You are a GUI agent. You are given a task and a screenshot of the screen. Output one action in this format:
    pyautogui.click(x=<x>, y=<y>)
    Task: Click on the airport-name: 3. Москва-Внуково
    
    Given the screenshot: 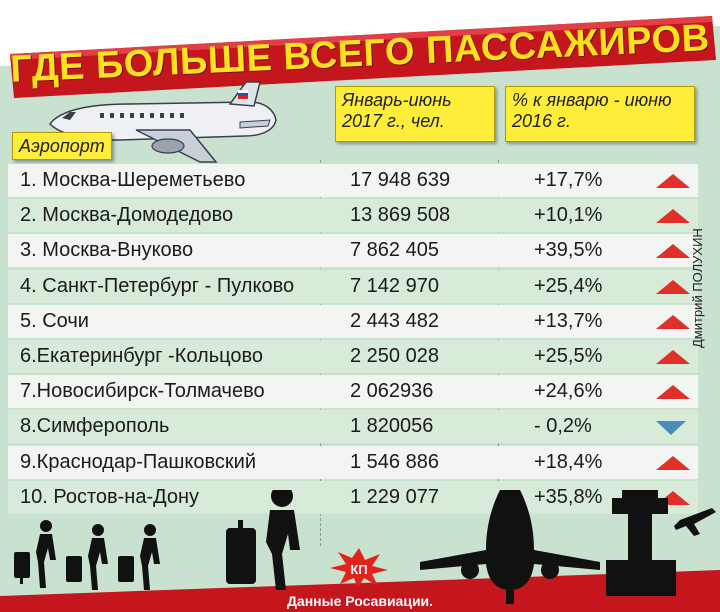 What is the action you would take?
    pyautogui.click(x=107, y=250)
    